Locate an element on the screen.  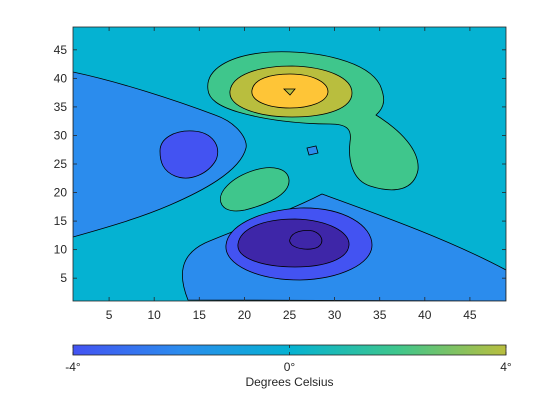
y-tick-label: 35 is located at coordinates (61, 107).